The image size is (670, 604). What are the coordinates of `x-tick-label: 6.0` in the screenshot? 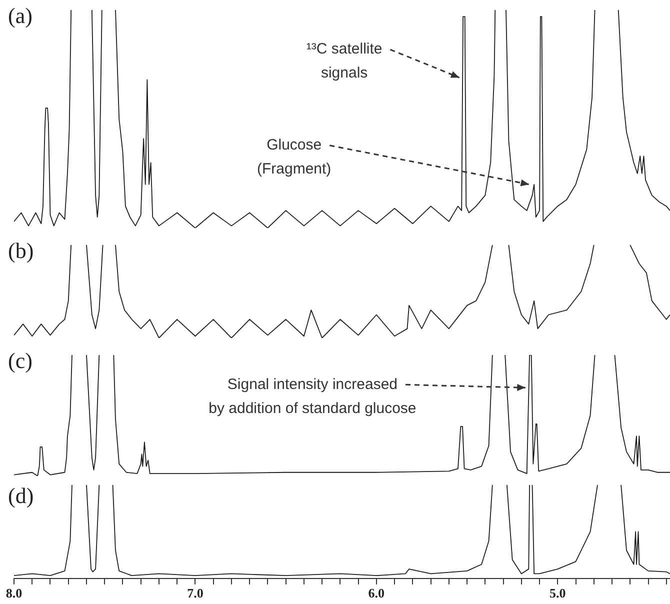 It's located at (376, 593).